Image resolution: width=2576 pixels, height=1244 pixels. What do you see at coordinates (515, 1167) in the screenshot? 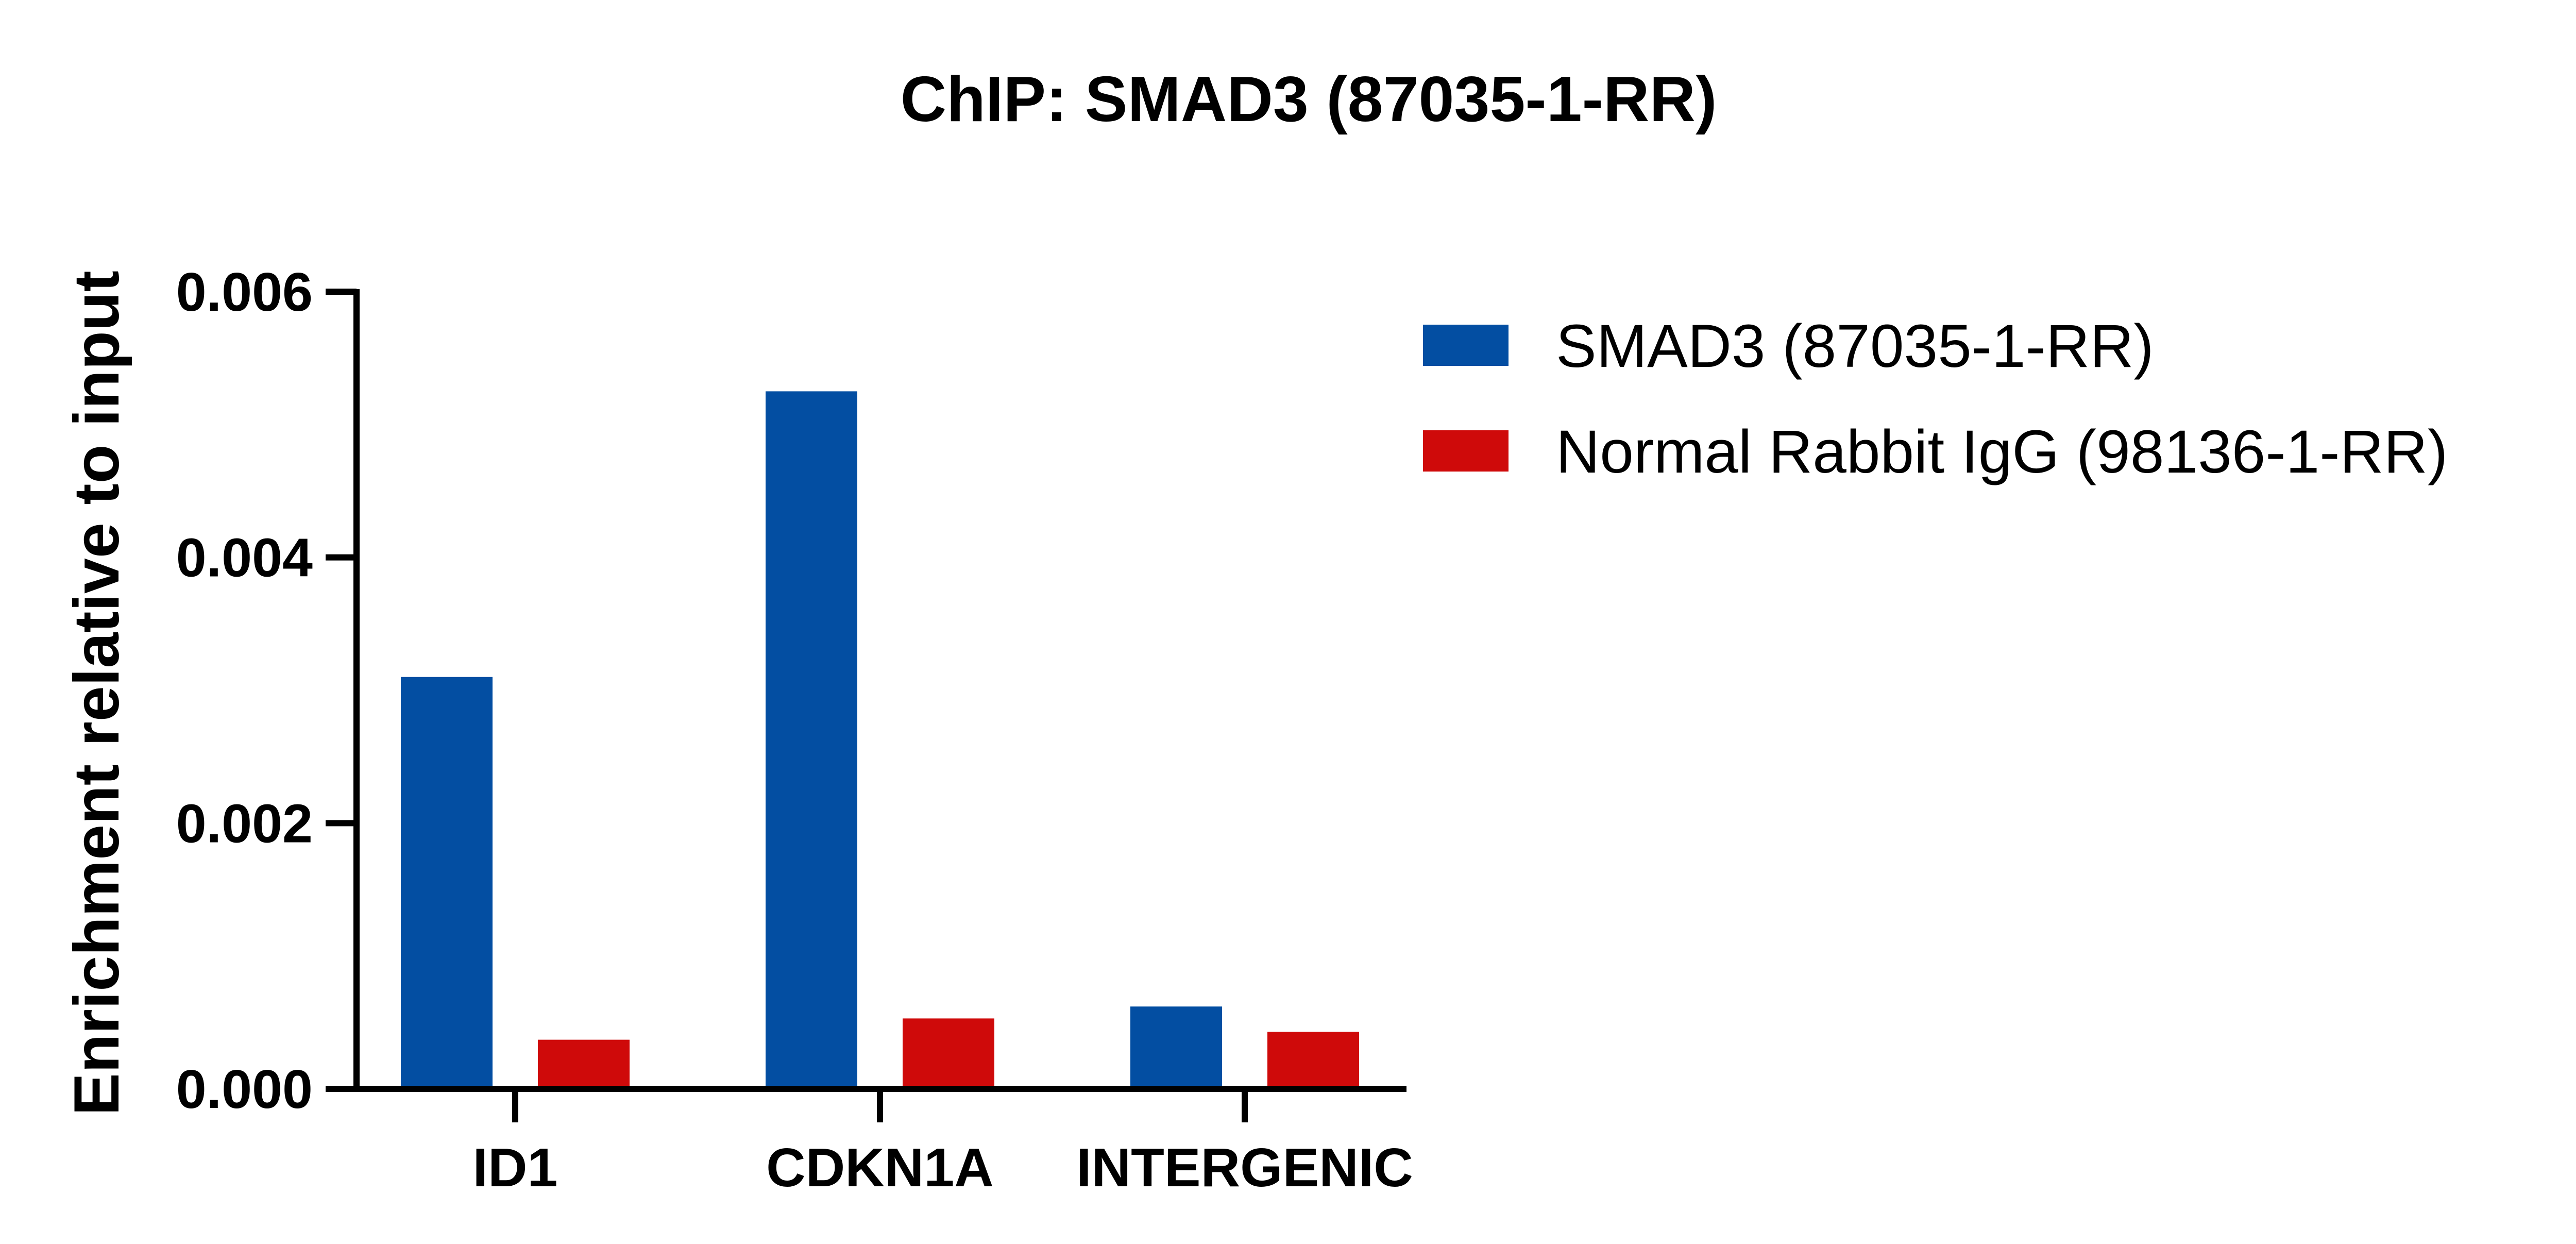
I see `x-tick-label-id1: ID1` at bounding box center [515, 1167].